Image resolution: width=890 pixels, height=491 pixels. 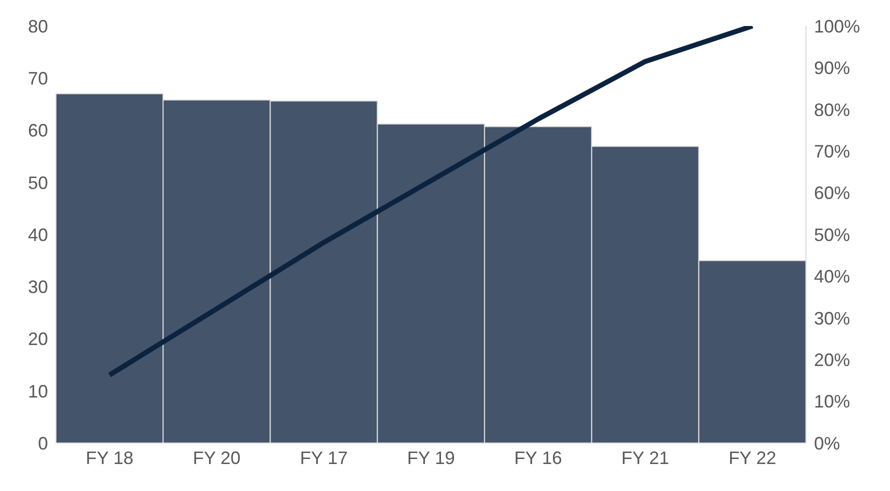 I want to click on x-tick-label: FY 18, so click(x=110, y=458).